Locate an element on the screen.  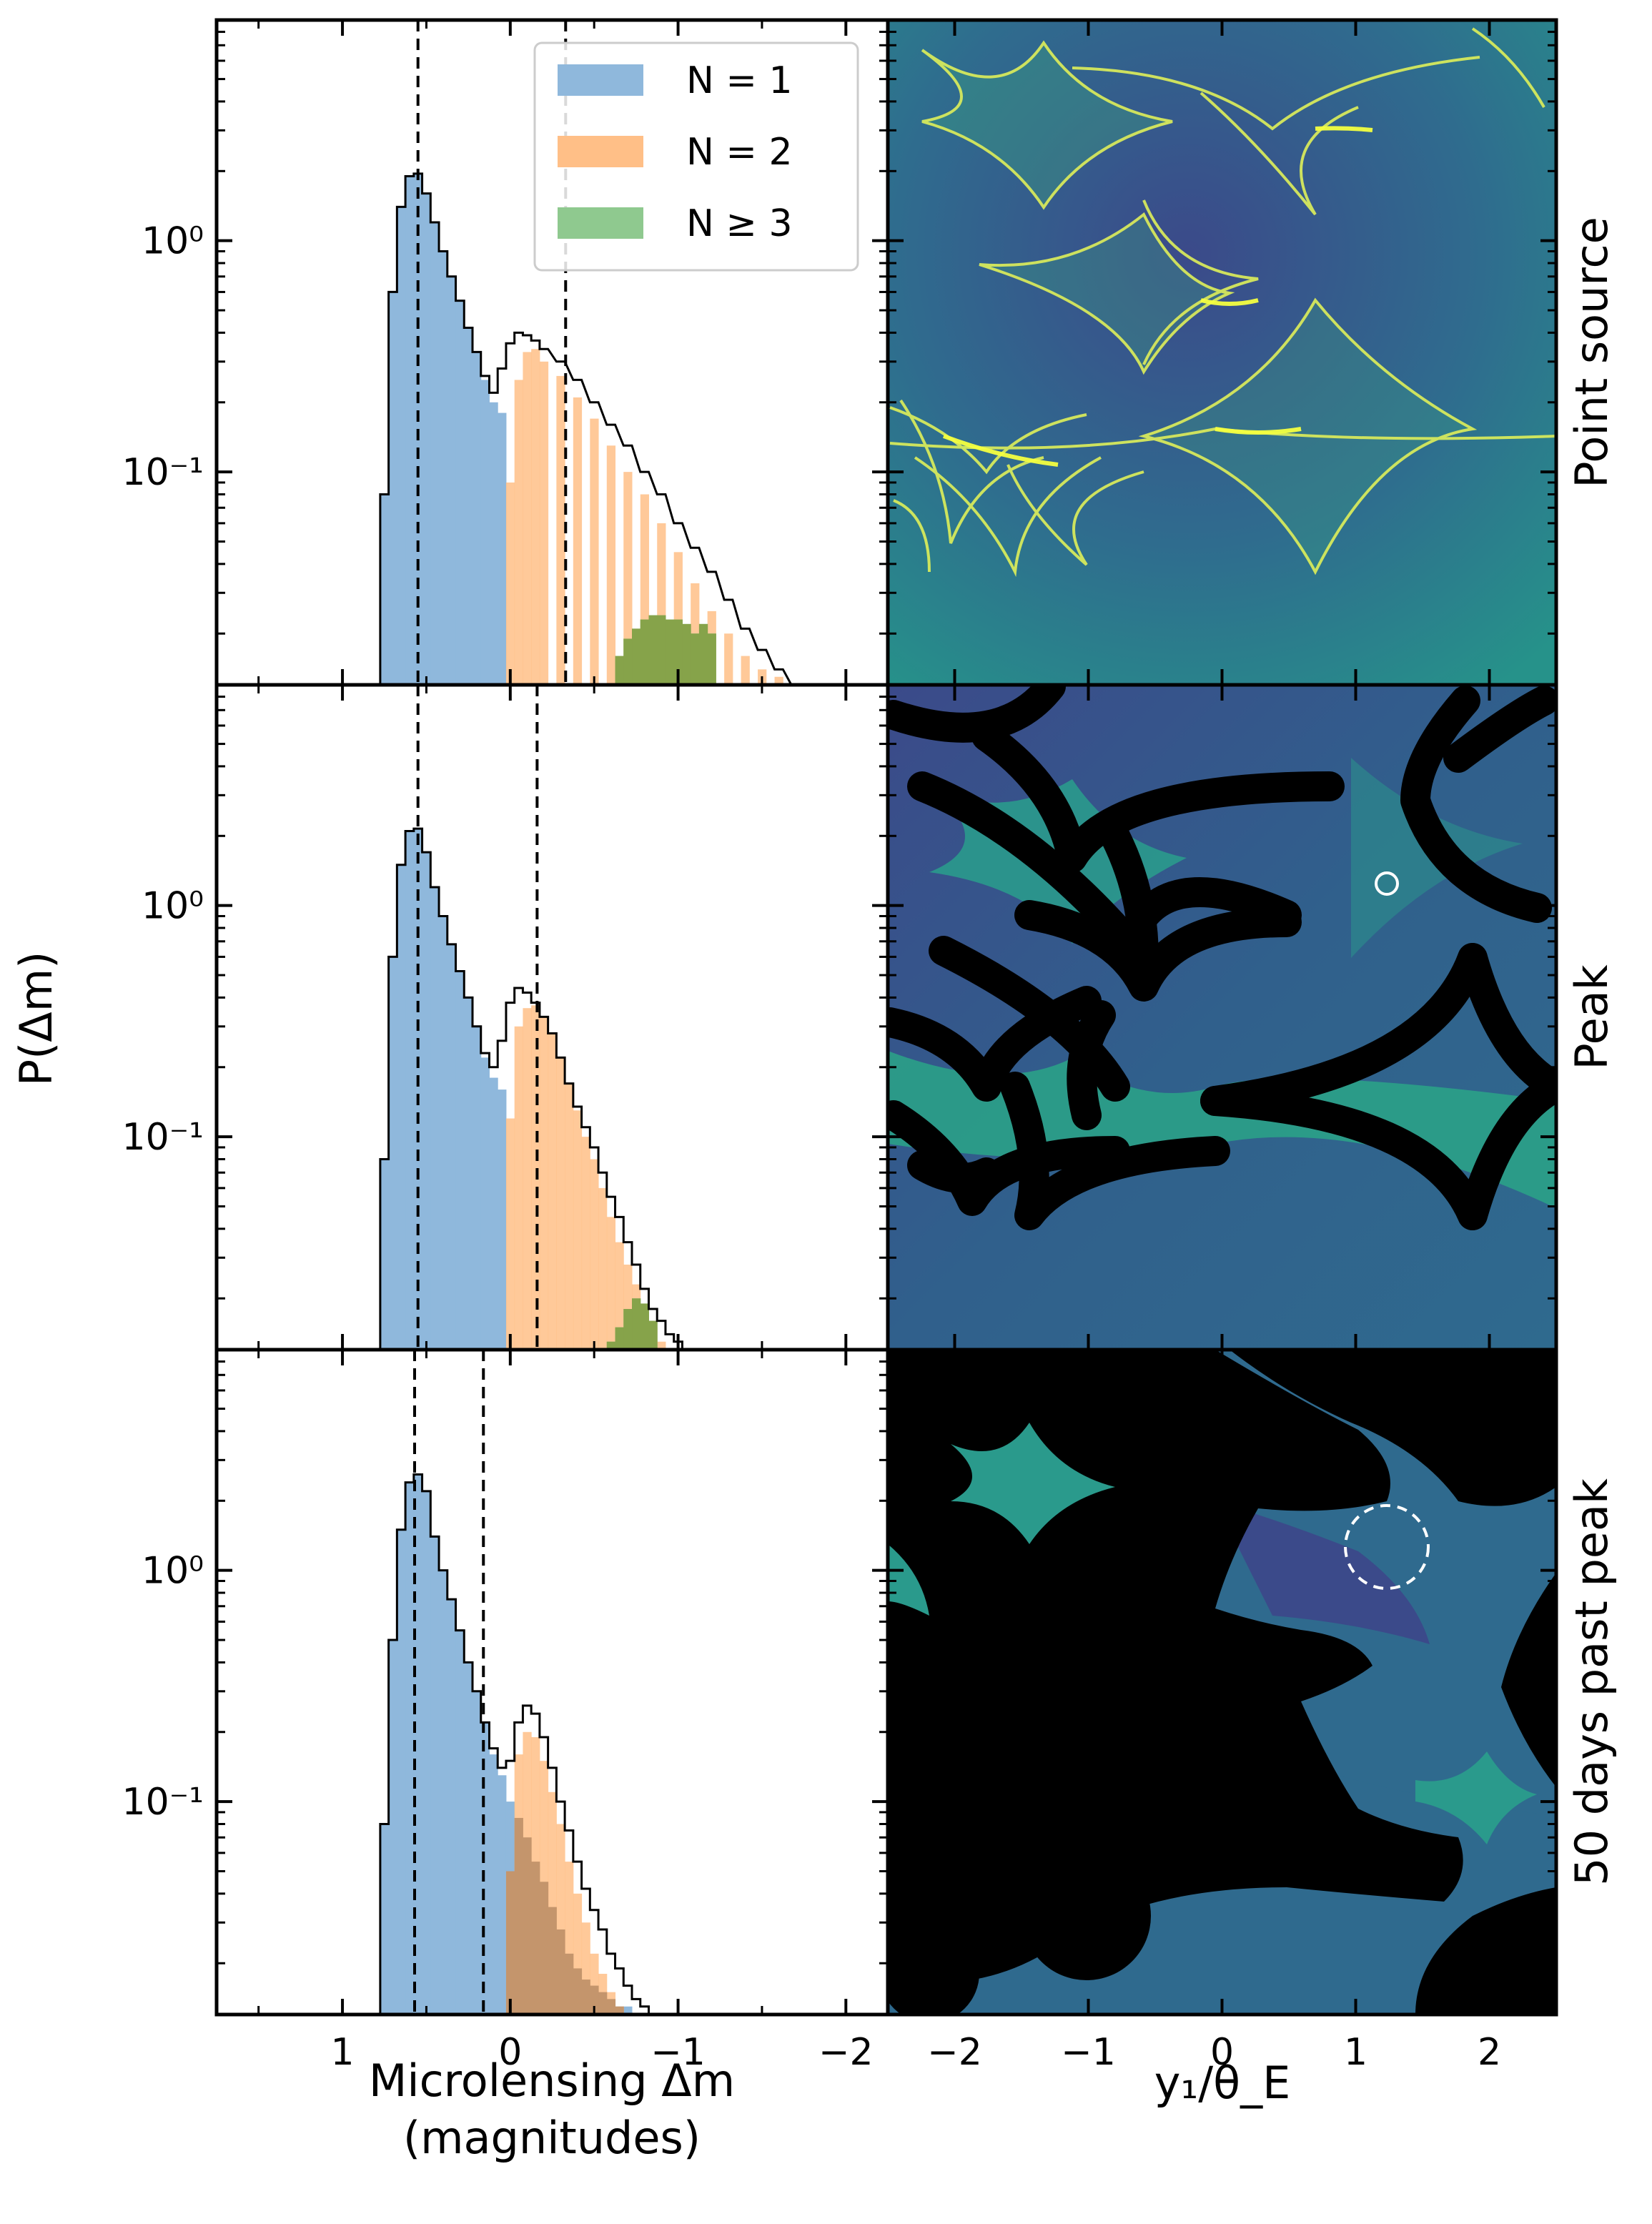
row-label-point-source: Point source is located at coordinates (1592, 352).